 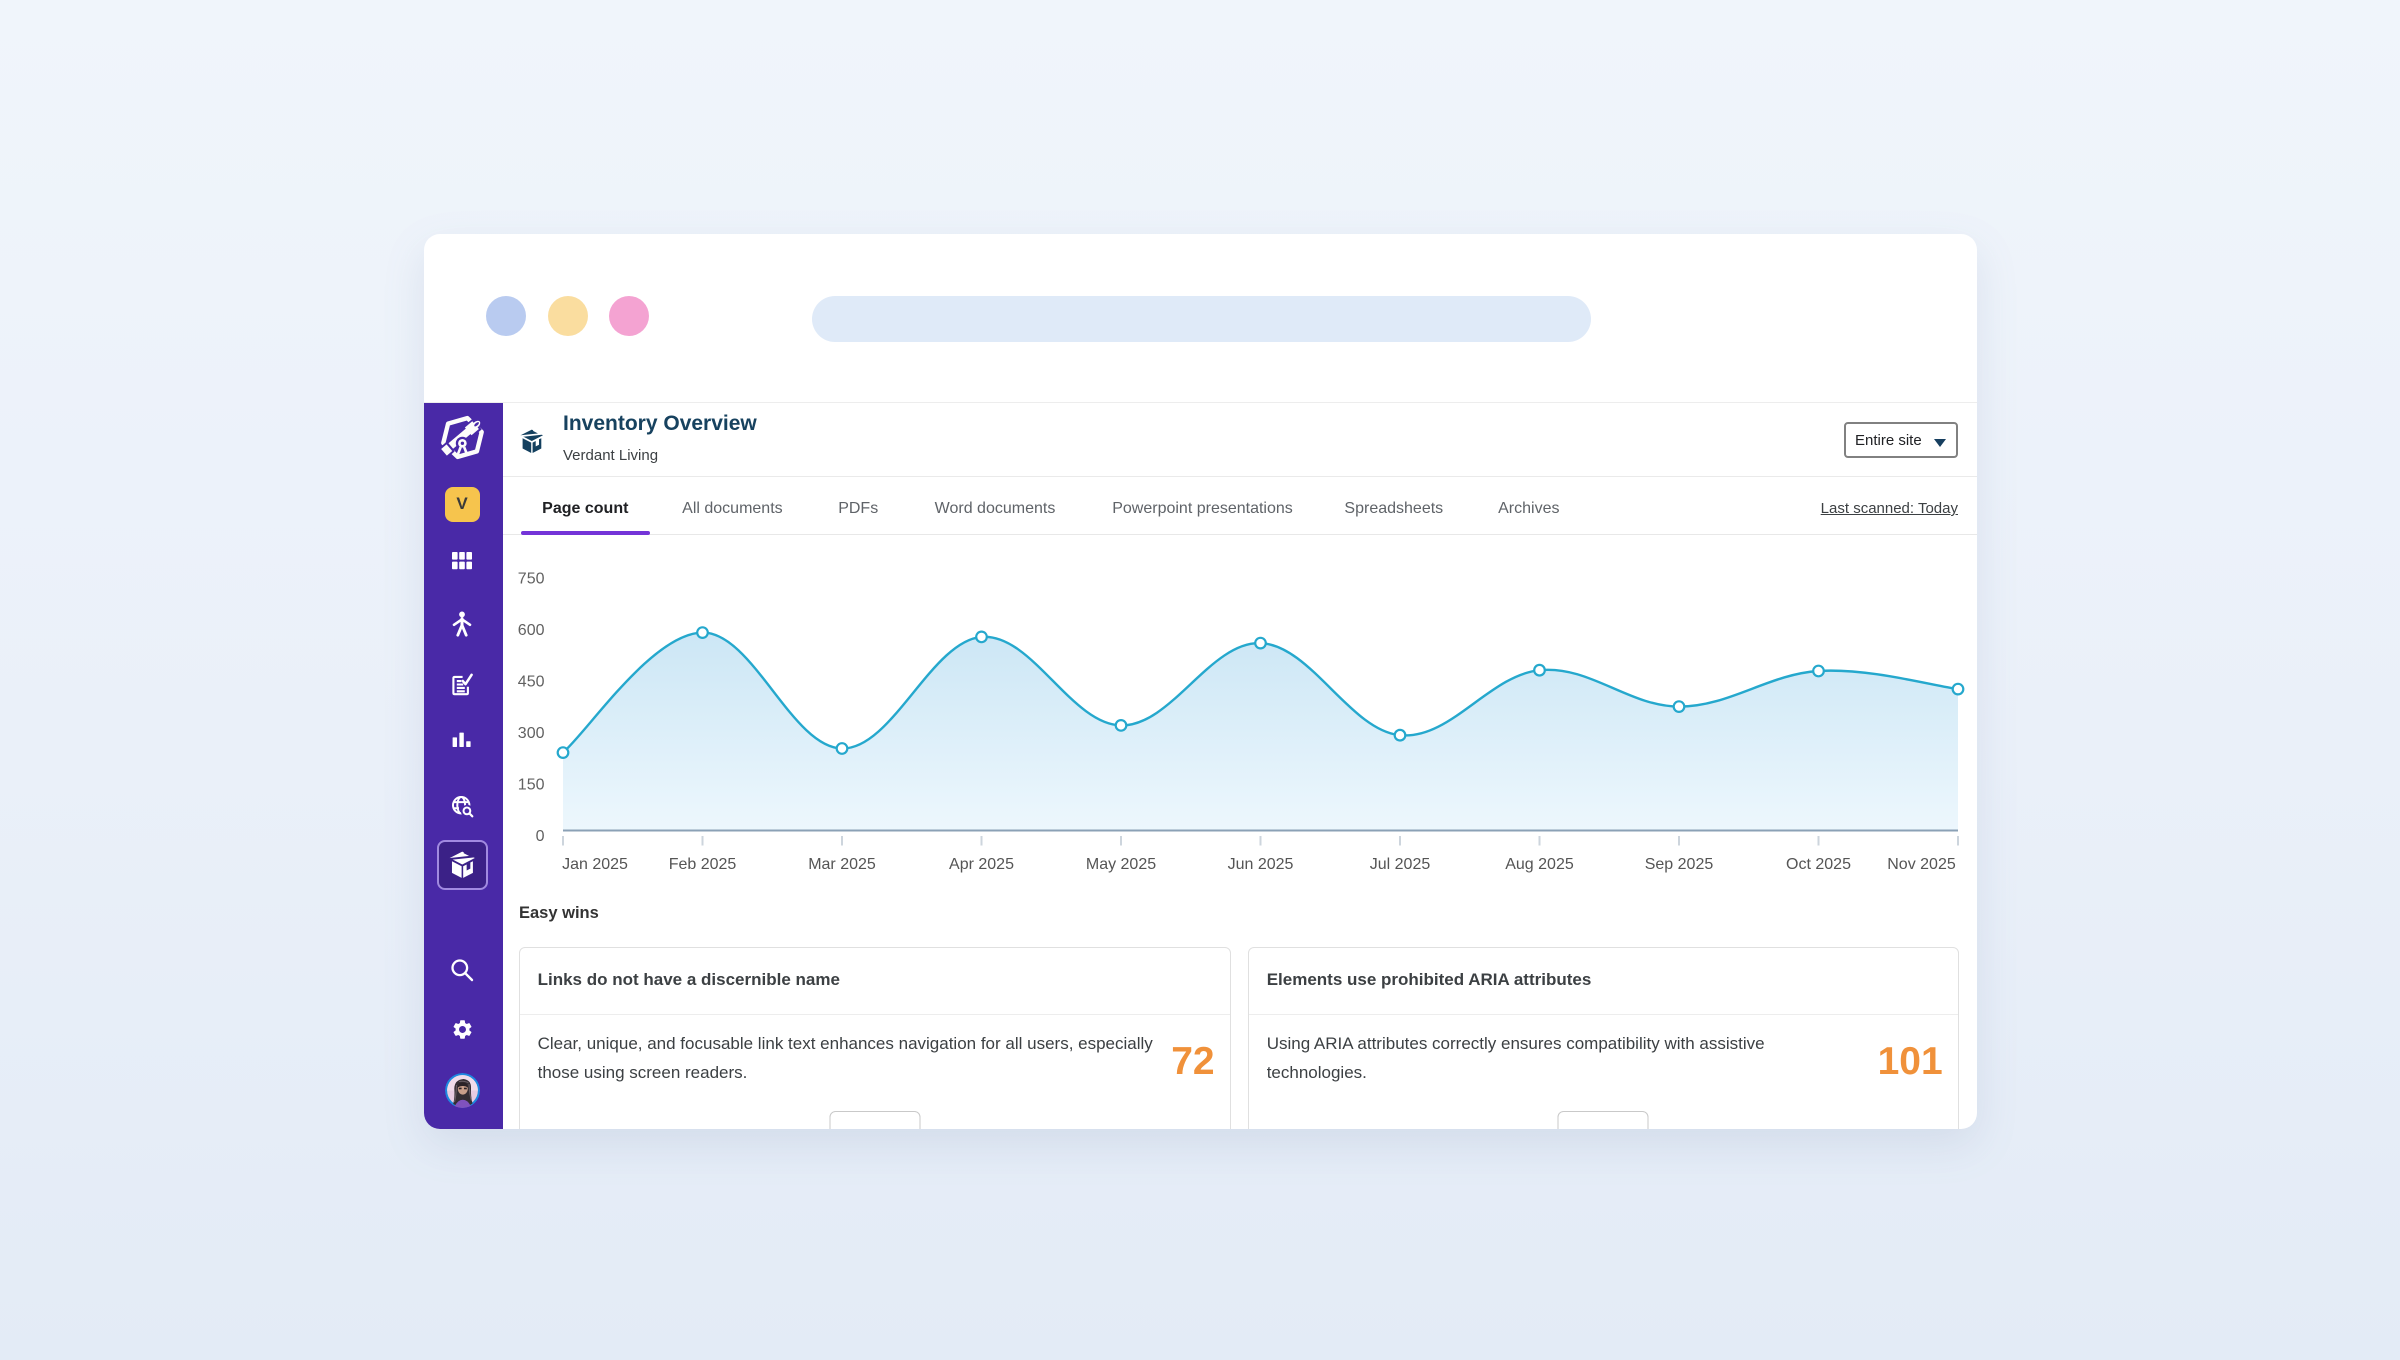 I want to click on svg-text: 600, so click(x=531, y=630).